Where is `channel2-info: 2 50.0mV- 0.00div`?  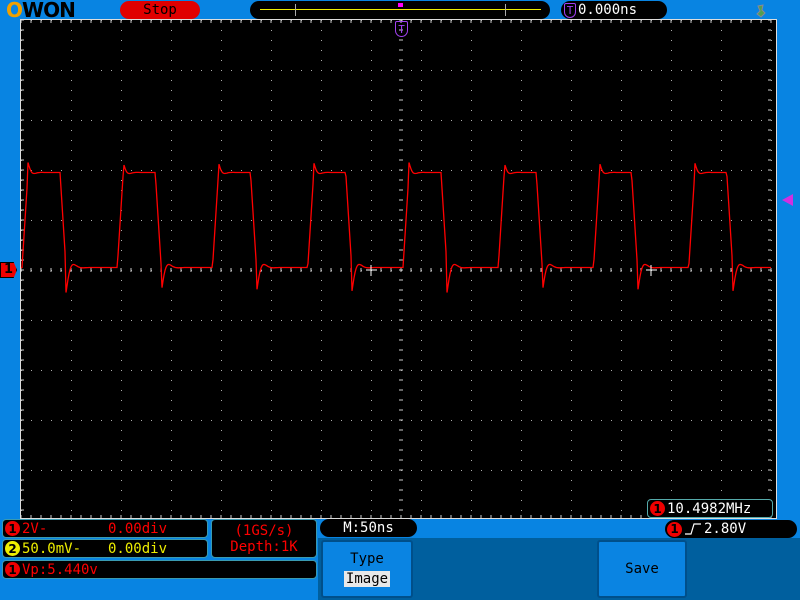 channel2-info: 2 50.0mV- 0.00div is located at coordinates (105, 548).